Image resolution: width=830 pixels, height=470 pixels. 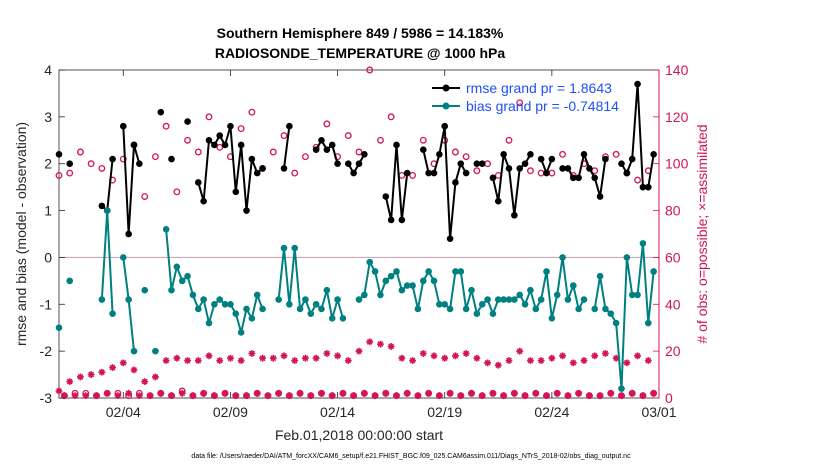 I want to click on y-axis-label-left: rmse and bias (model - observation), so click(x=21, y=234).